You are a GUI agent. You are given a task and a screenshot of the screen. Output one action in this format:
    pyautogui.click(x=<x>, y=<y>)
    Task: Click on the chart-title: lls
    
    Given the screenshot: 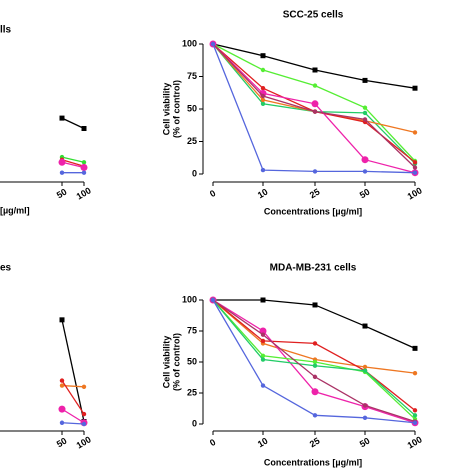 What is the action you would take?
    pyautogui.click(x=6, y=30)
    